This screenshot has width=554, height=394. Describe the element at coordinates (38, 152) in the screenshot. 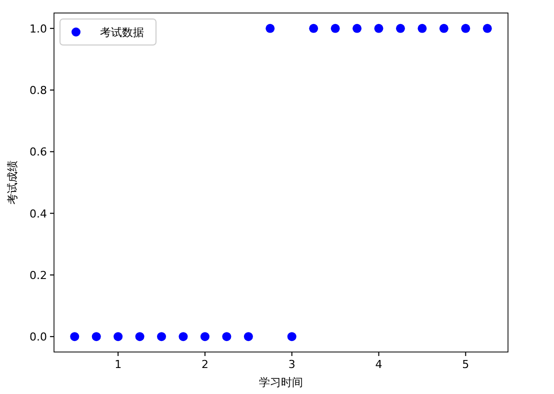

I see `y-tick-label: 0.6` at that location.